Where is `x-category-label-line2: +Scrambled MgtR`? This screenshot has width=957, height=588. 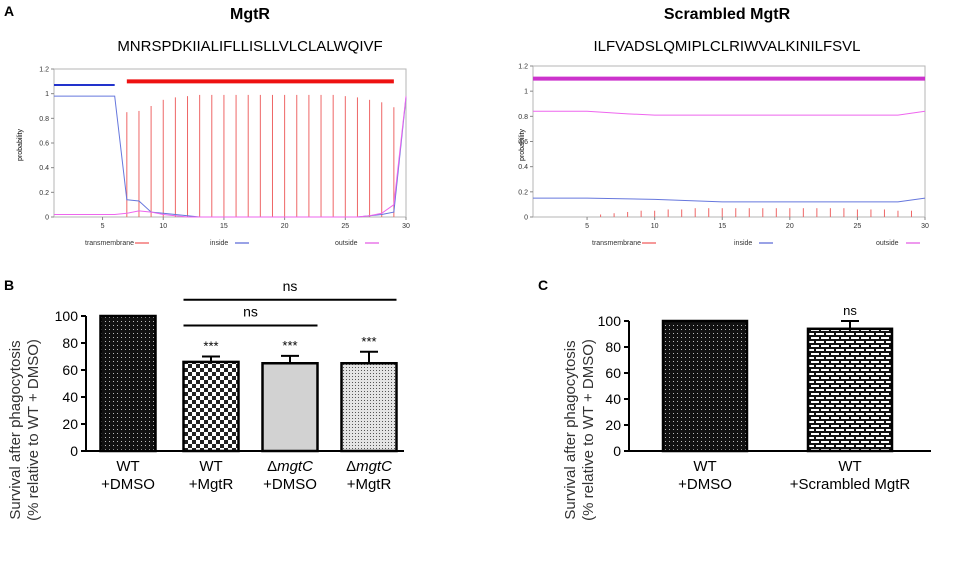
x-category-label-line2: +Scrambled MgtR is located at coordinates (850, 484).